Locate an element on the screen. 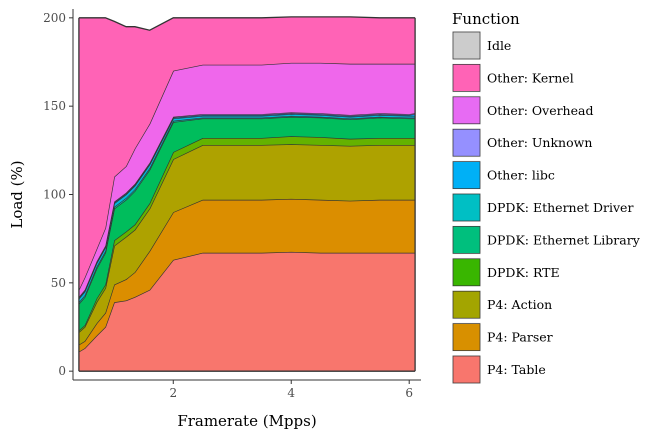 The width and height of the screenshot is (669, 436). legend-item-other-unknown: Other: Unknown is located at coordinates (522, 143).